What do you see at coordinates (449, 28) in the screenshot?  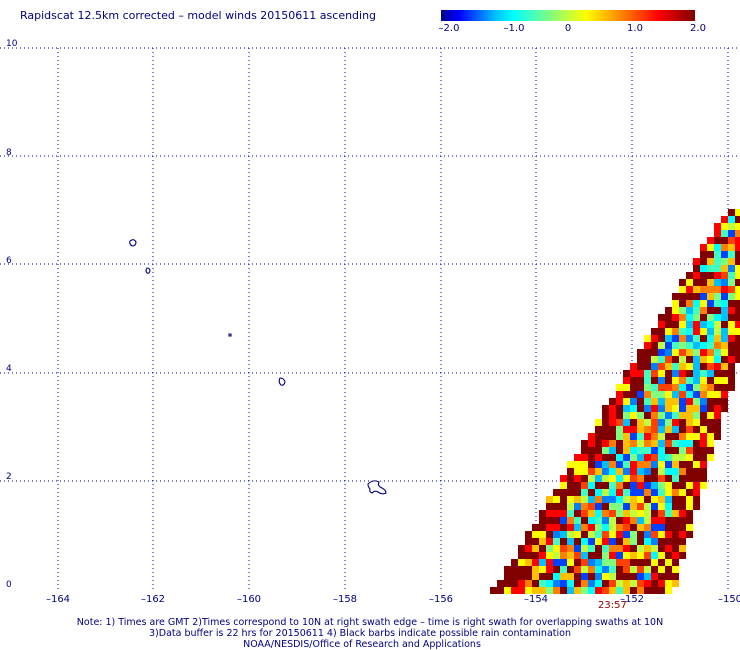 I see `colorbar-tick: –2.0` at bounding box center [449, 28].